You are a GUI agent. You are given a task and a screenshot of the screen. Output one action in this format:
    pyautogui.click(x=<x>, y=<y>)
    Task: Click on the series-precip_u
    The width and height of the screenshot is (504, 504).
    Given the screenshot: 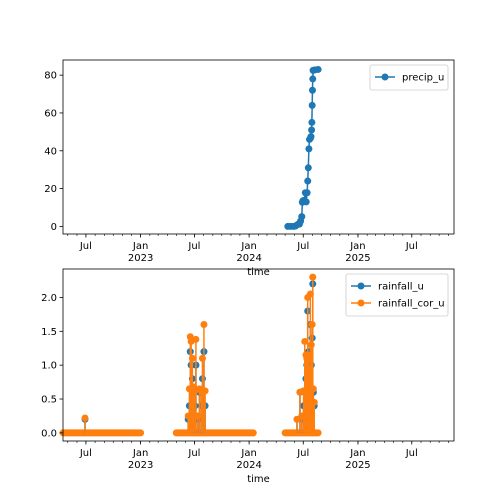 What is the action you would take?
    pyautogui.click(x=303, y=147)
    